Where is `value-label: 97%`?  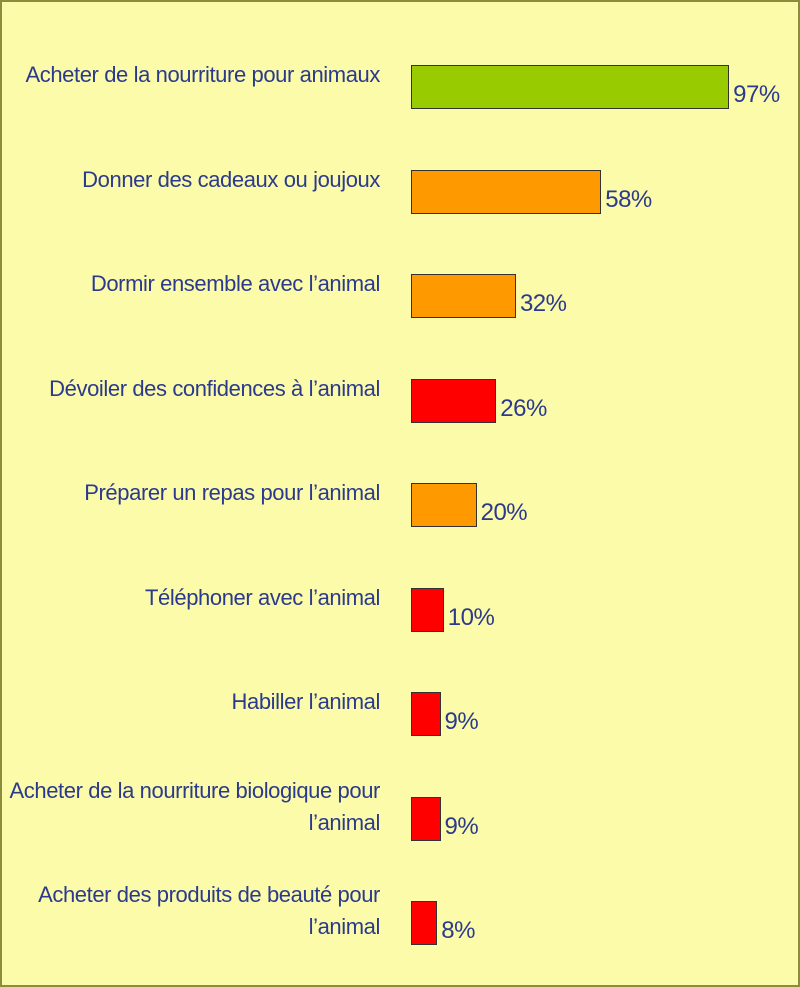 value-label: 97% is located at coordinates (756, 94).